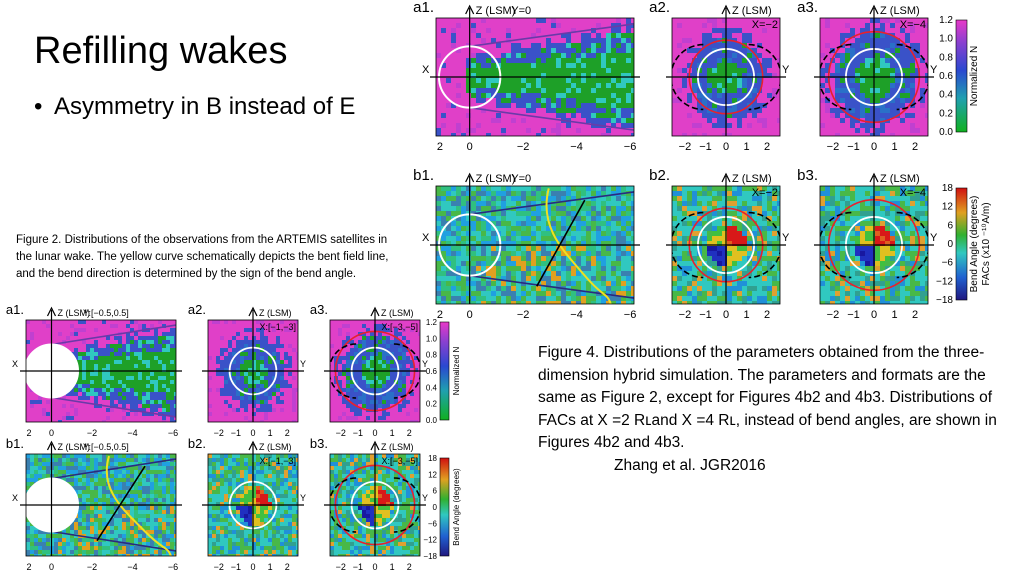 The width and height of the screenshot is (1024, 576). Describe the element at coordinates (432, 420) in the screenshot. I see `colorbar-tick: 0.0` at that location.